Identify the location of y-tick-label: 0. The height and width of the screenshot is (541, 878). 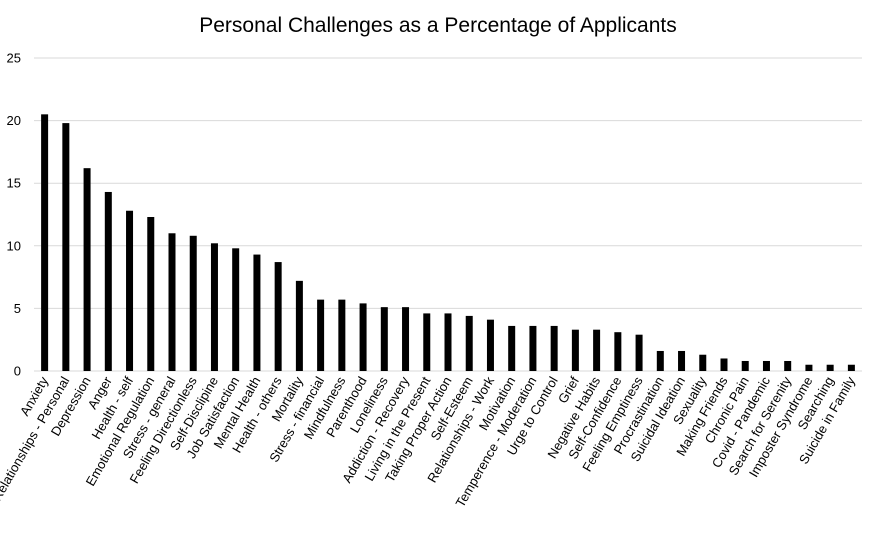
(17, 371).